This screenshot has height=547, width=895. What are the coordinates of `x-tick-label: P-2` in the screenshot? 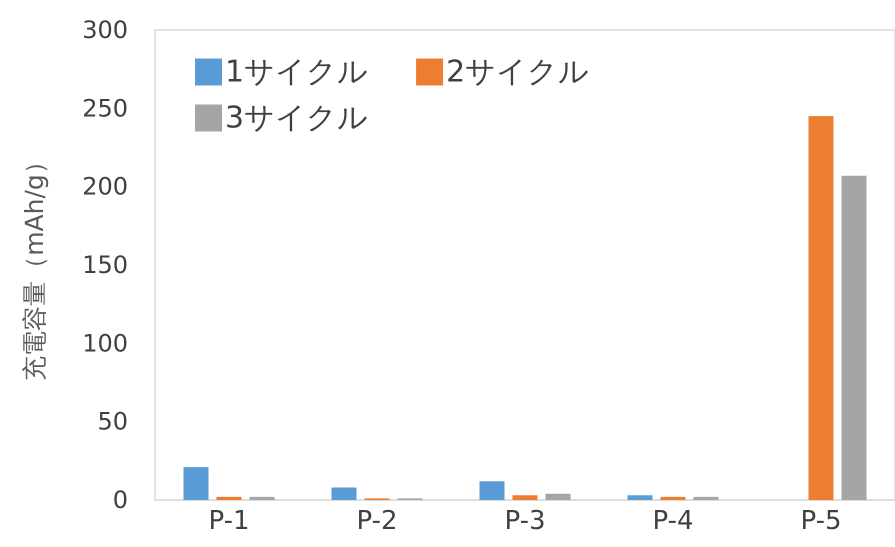 It's located at (377, 521).